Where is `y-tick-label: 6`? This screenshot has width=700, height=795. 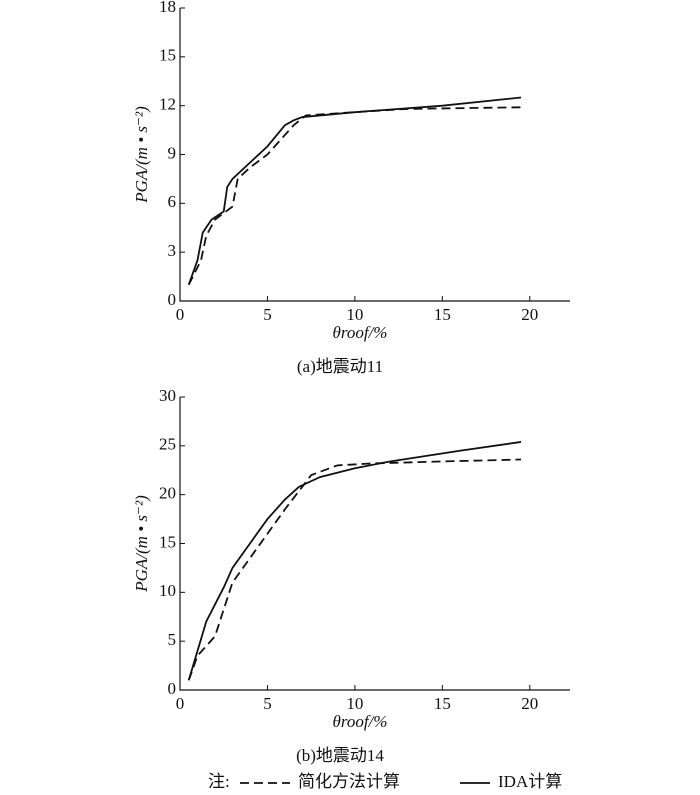
y-tick-label: 6 is located at coordinates (172, 201).